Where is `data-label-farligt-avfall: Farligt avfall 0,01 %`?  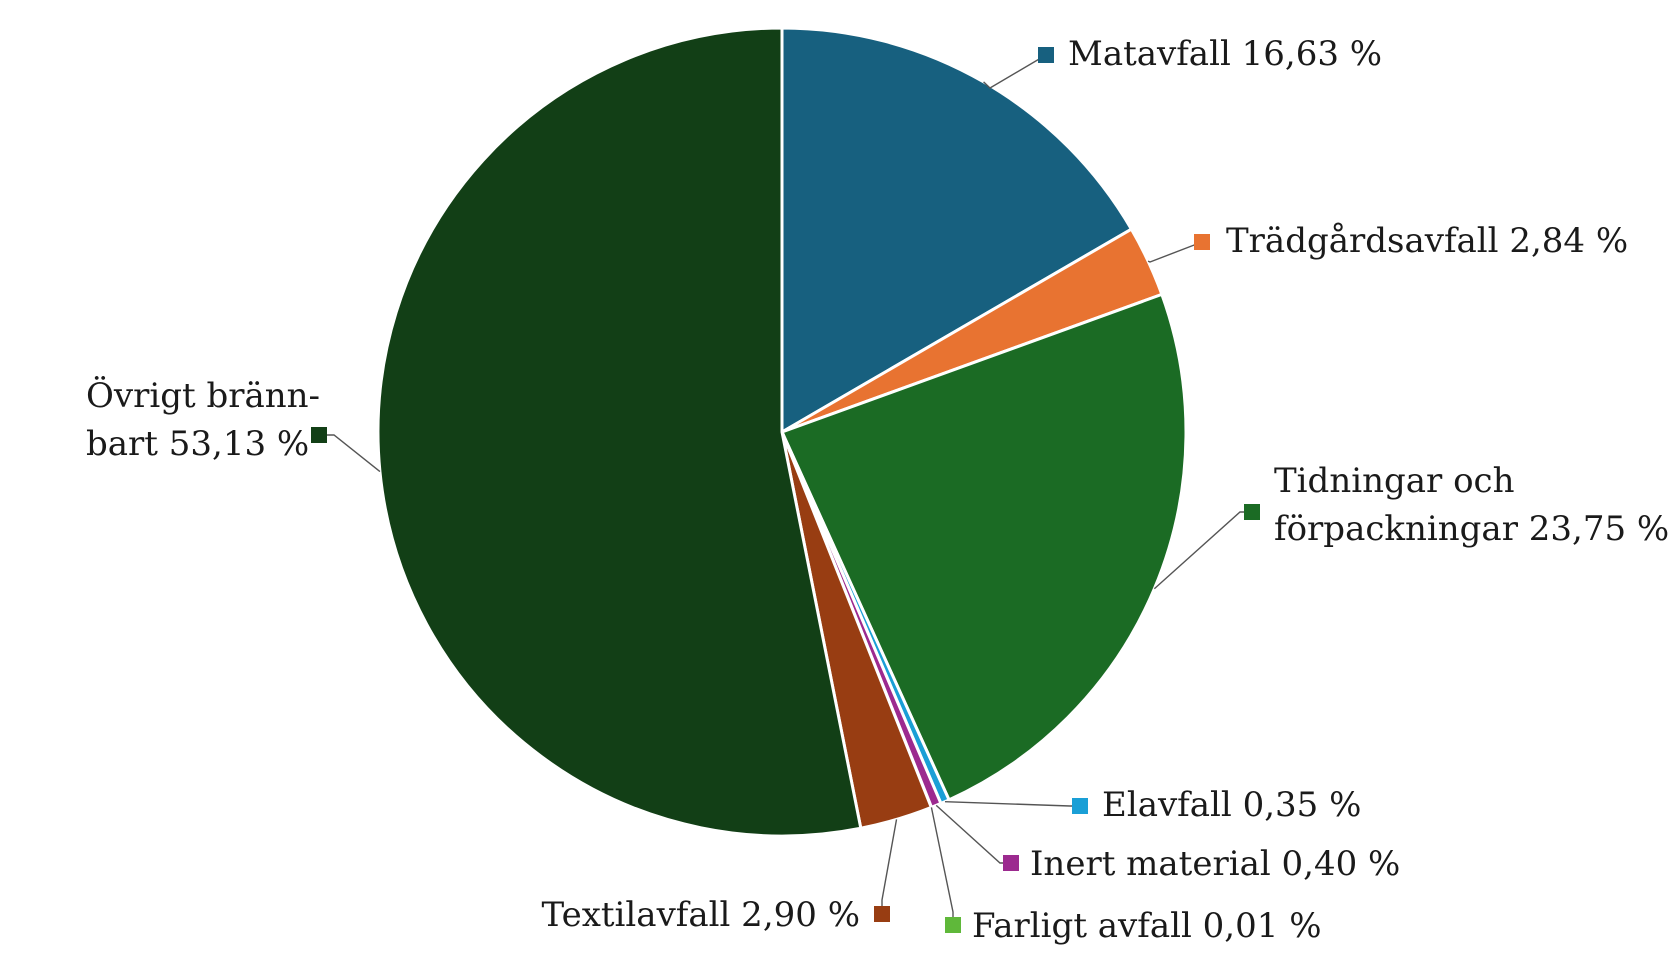
data-label-farligt-avfall: Farligt avfall 0,01 % is located at coordinates (1147, 926).